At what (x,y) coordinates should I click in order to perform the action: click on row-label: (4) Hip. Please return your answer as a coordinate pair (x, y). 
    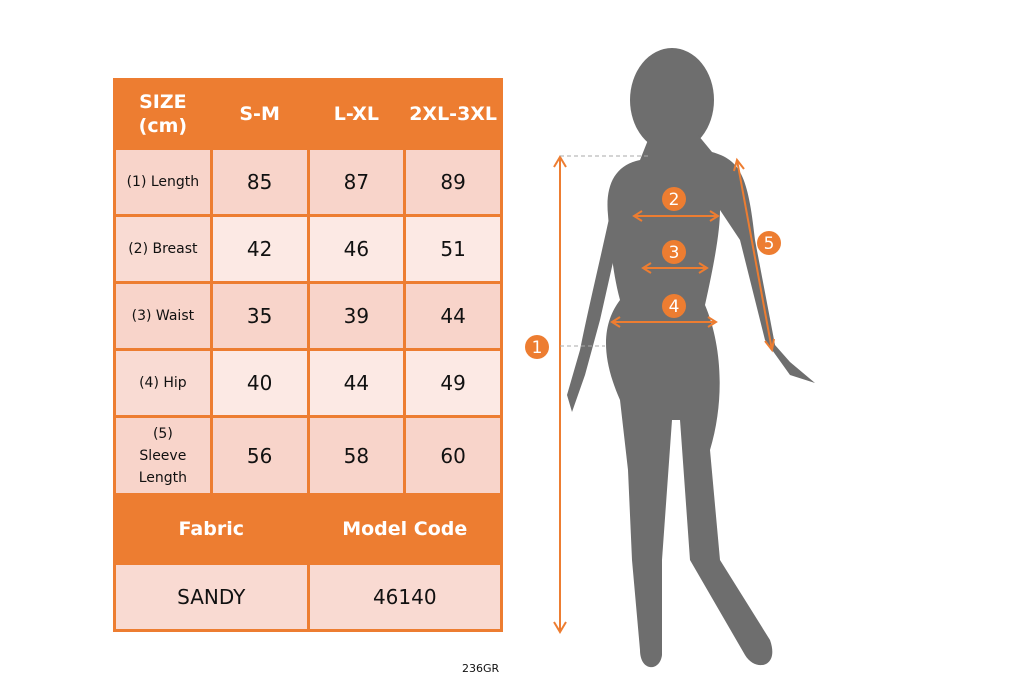
    Looking at the image, I should click on (163, 383).